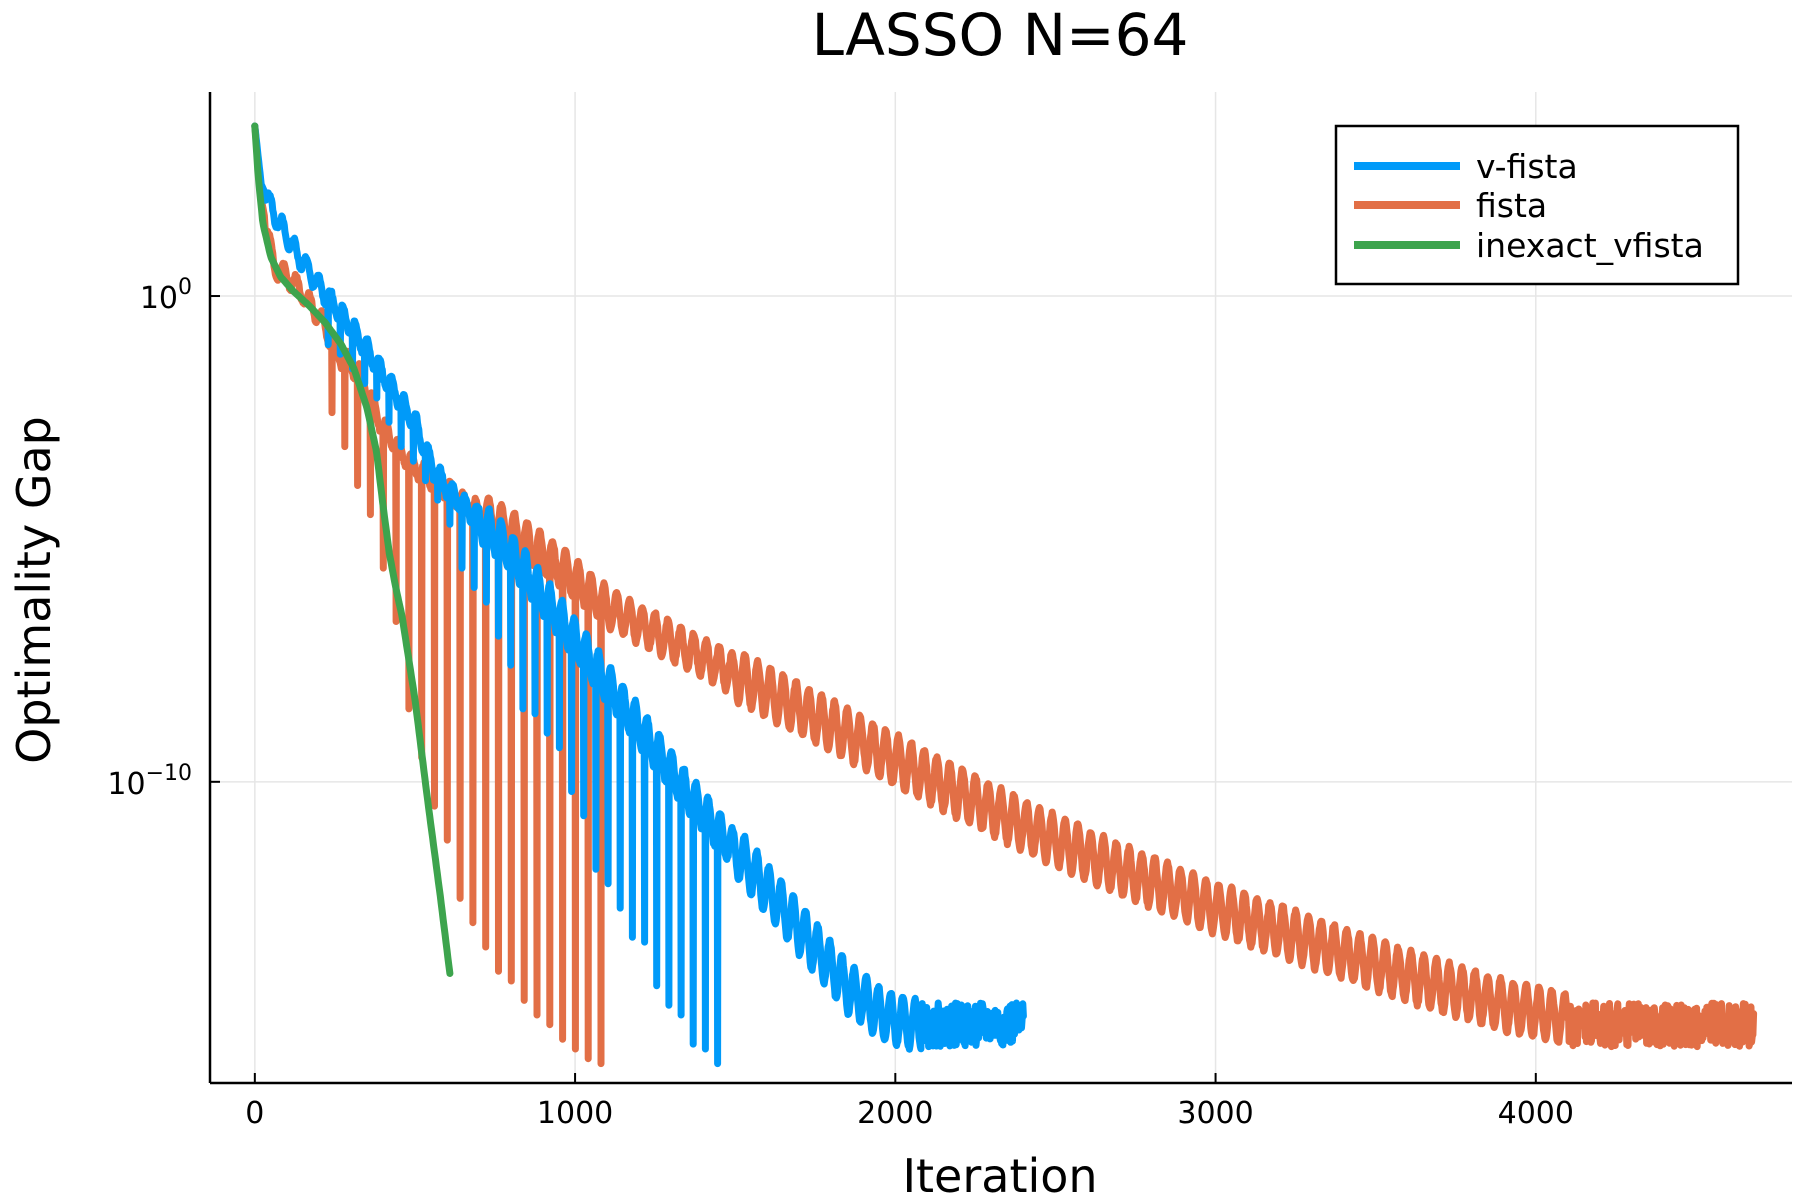 The image size is (1800, 1200). I want to click on x-tick-label: 3000, so click(1215, 1113).